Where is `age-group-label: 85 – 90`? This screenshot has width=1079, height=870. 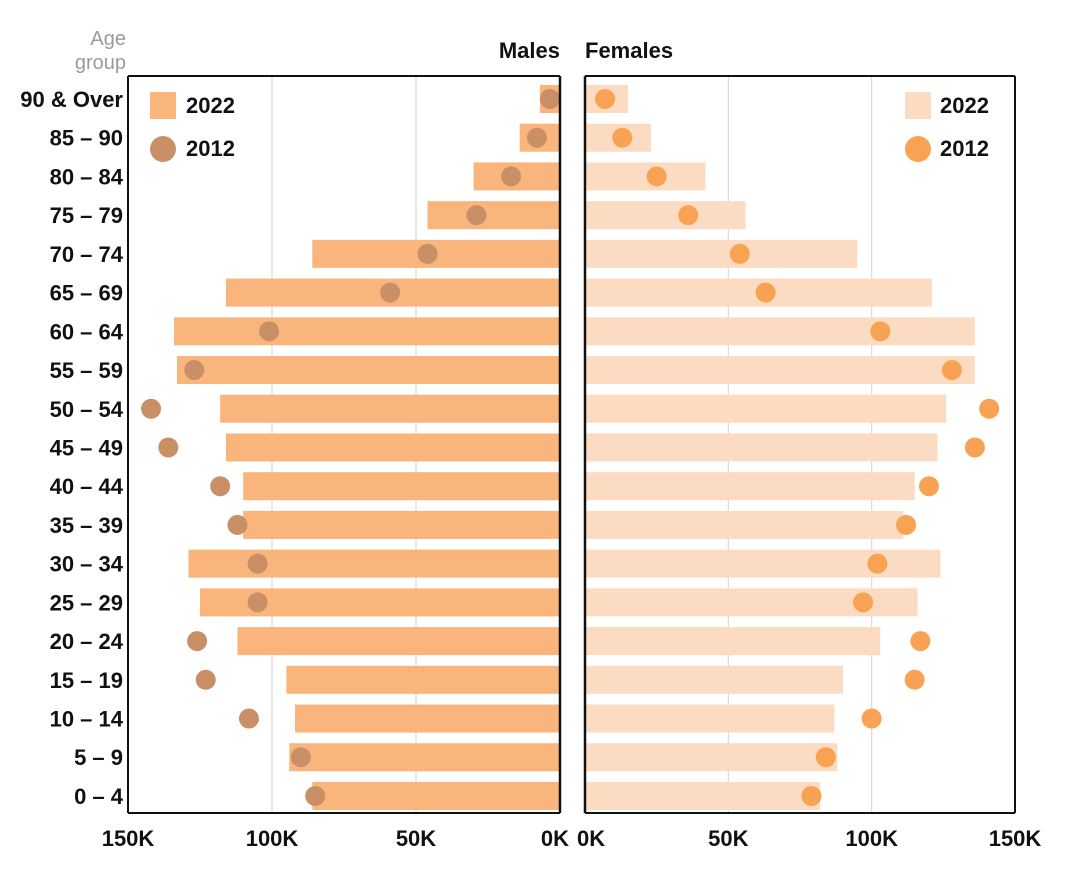 age-group-label: 85 – 90 is located at coordinates (86, 138).